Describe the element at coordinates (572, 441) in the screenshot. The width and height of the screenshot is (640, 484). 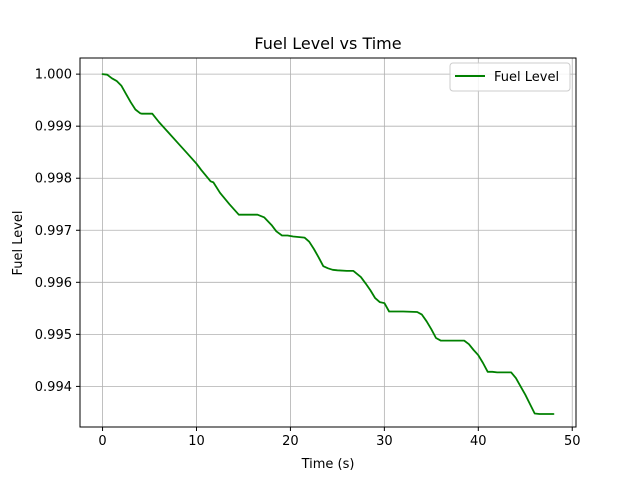
I see `x-tick-label: 50` at that location.